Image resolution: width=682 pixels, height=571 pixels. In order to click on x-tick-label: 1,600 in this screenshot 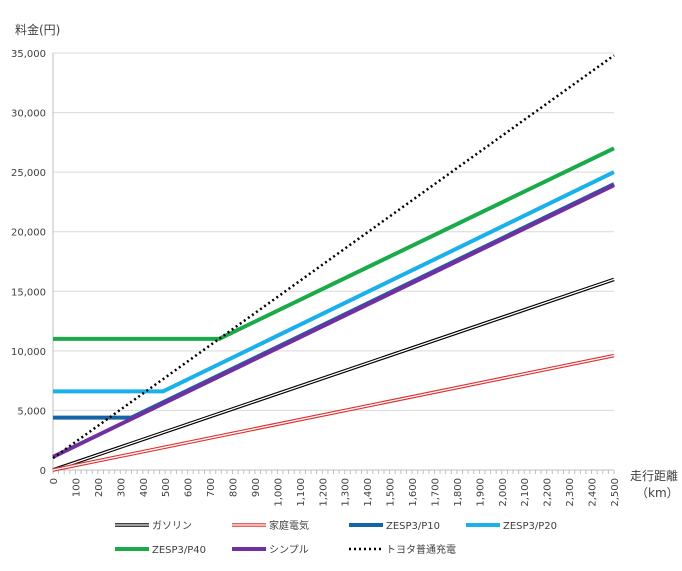, I will do `click(413, 492)`.